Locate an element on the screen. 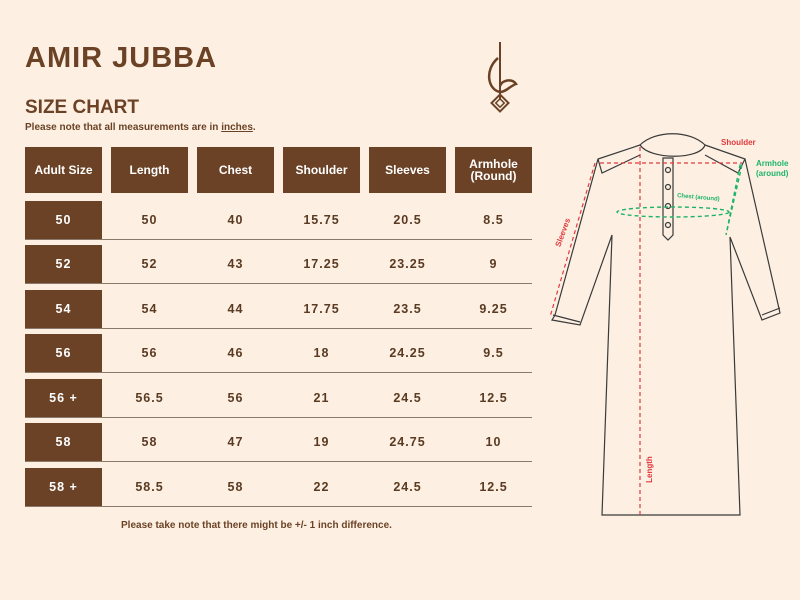 Image resolution: width=800 pixels, height=600 pixels. brand-logo-icon is located at coordinates (503, 77).